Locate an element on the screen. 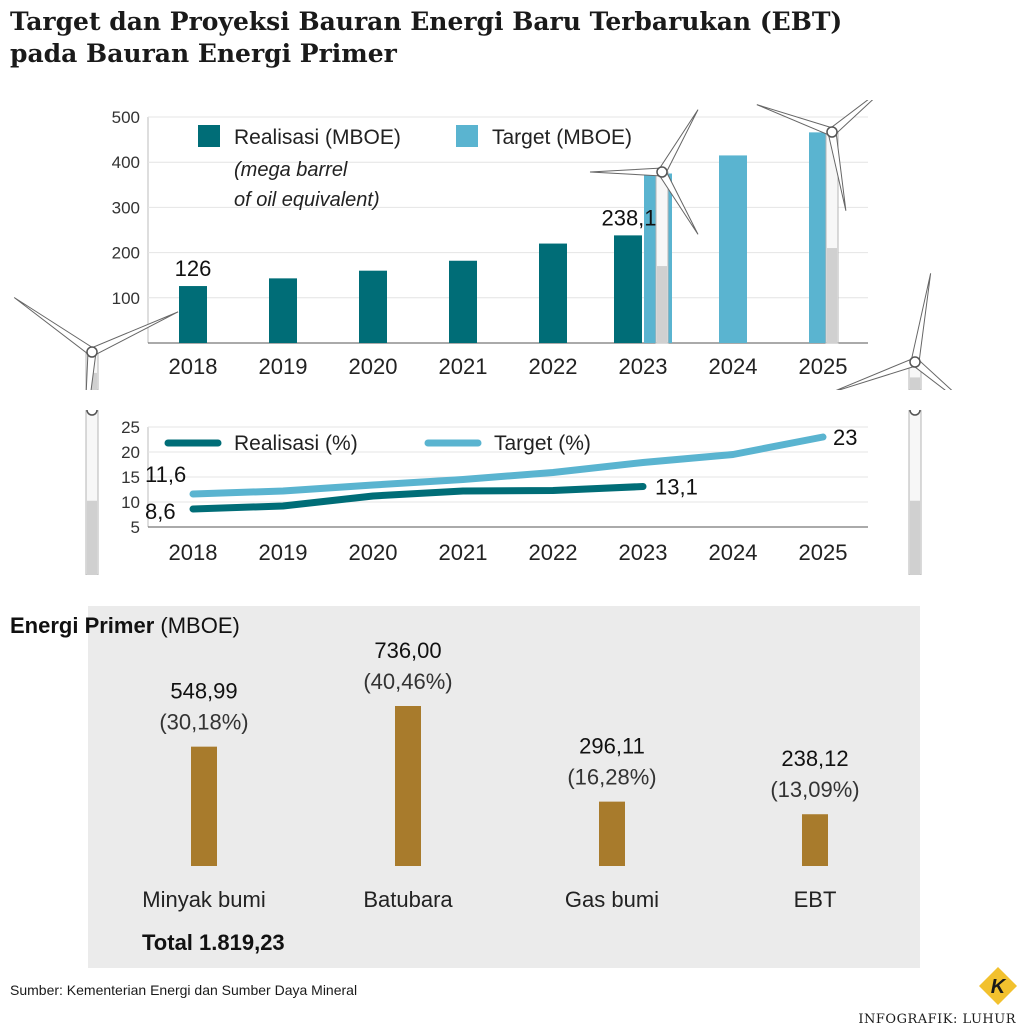 The width and height of the screenshot is (1024, 1034). energi-category-label: Batubara is located at coordinates (408, 899).